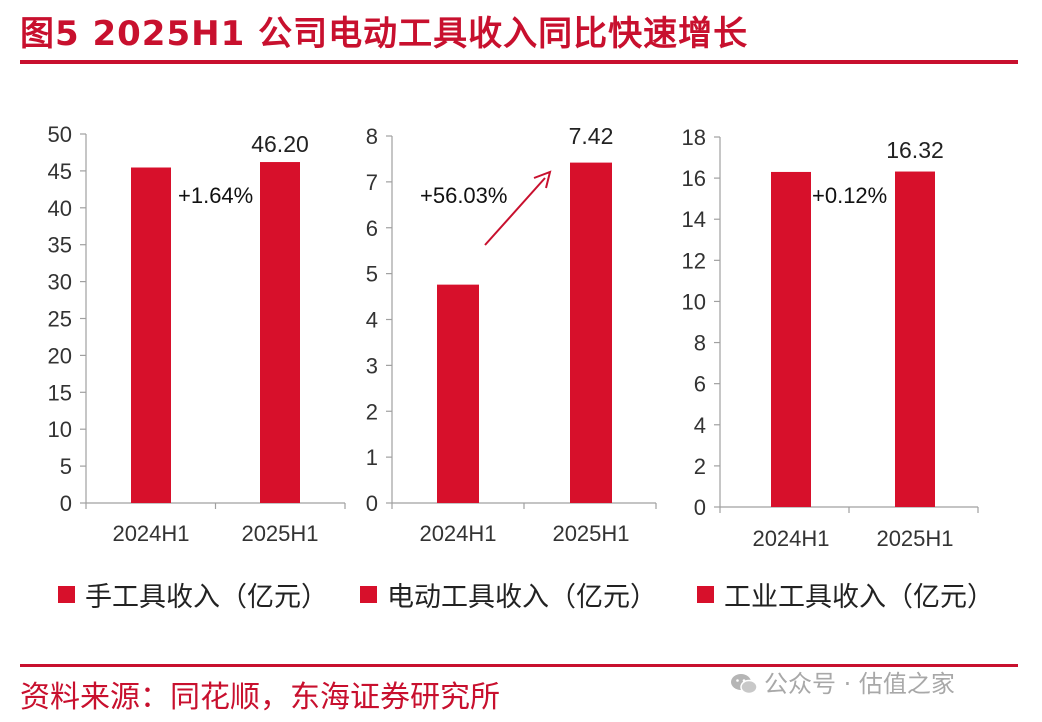 Image resolution: width=1042 pixels, height=722 pixels. I want to click on y-tick-label: 25, so click(60, 319).